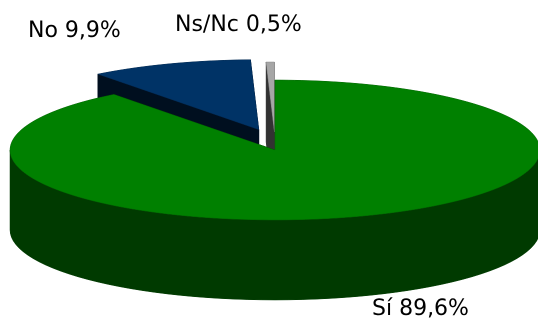 Image resolution: width=538 pixels, height=324 pixels. I want to click on slice-label-si: Sí 89,6%, so click(420, 308).